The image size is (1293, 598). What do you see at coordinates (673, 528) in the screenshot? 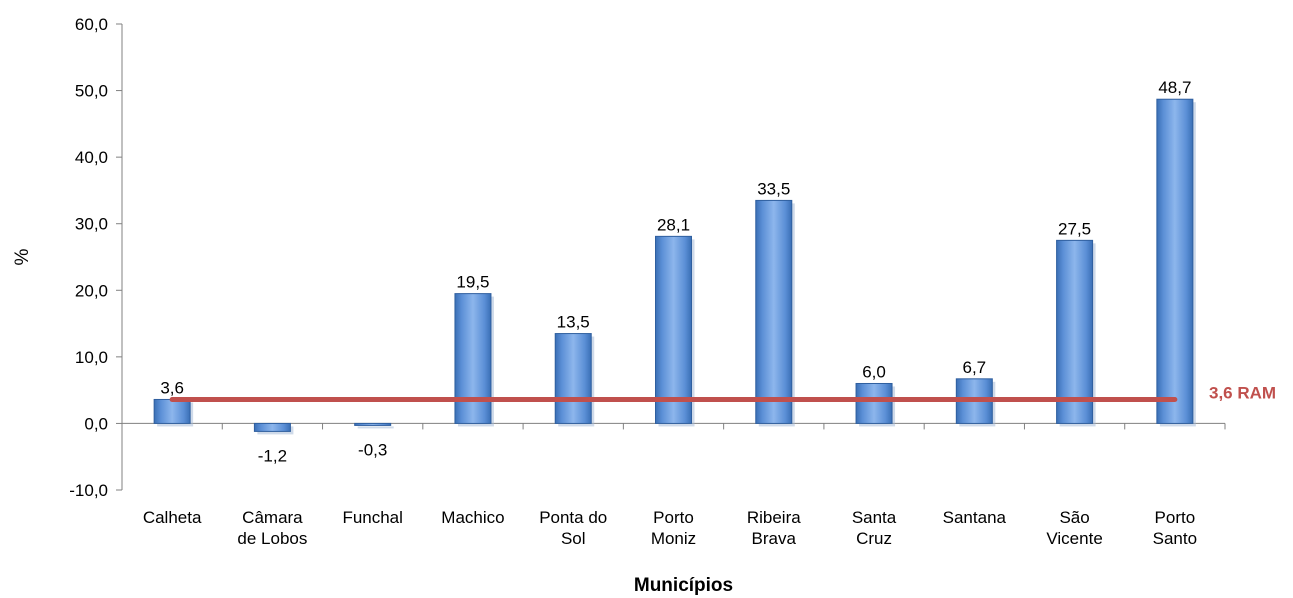
I see `category-label: Porto Moniz` at bounding box center [673, 528].